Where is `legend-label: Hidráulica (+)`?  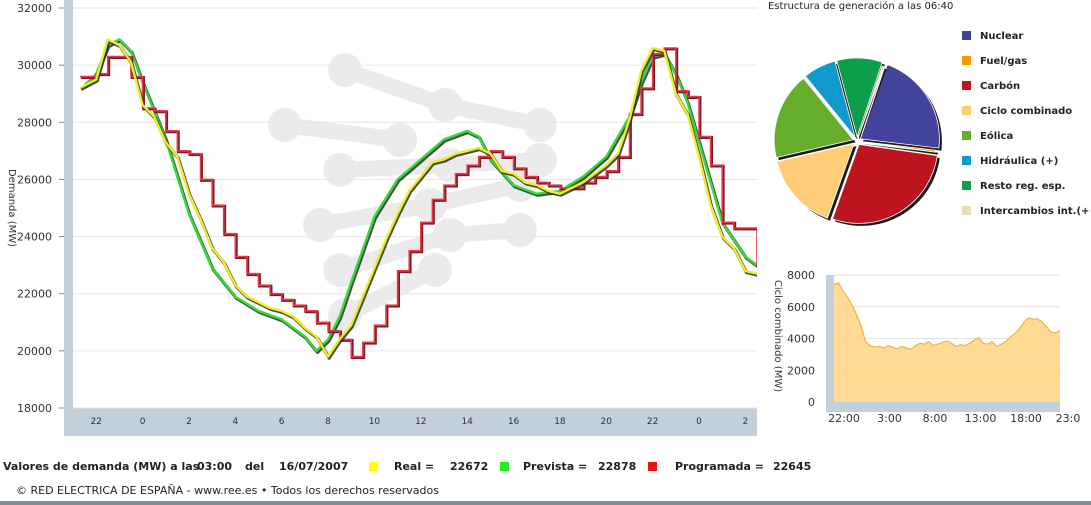
legend-label: Hidráulica (+) is located at coordinates (1019, 161).